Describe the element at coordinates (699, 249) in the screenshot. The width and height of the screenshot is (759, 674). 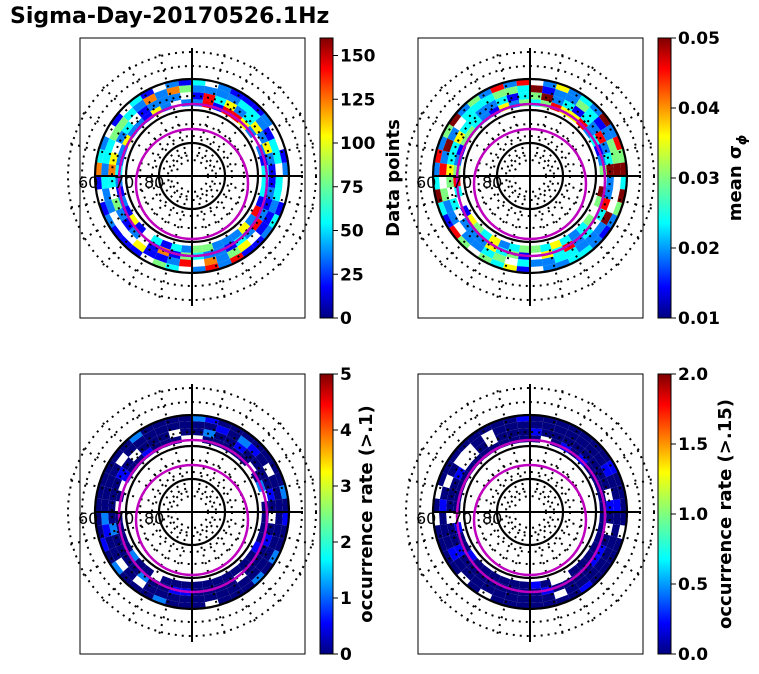
I see `colorbar-tick-label: 0.02` at that location.